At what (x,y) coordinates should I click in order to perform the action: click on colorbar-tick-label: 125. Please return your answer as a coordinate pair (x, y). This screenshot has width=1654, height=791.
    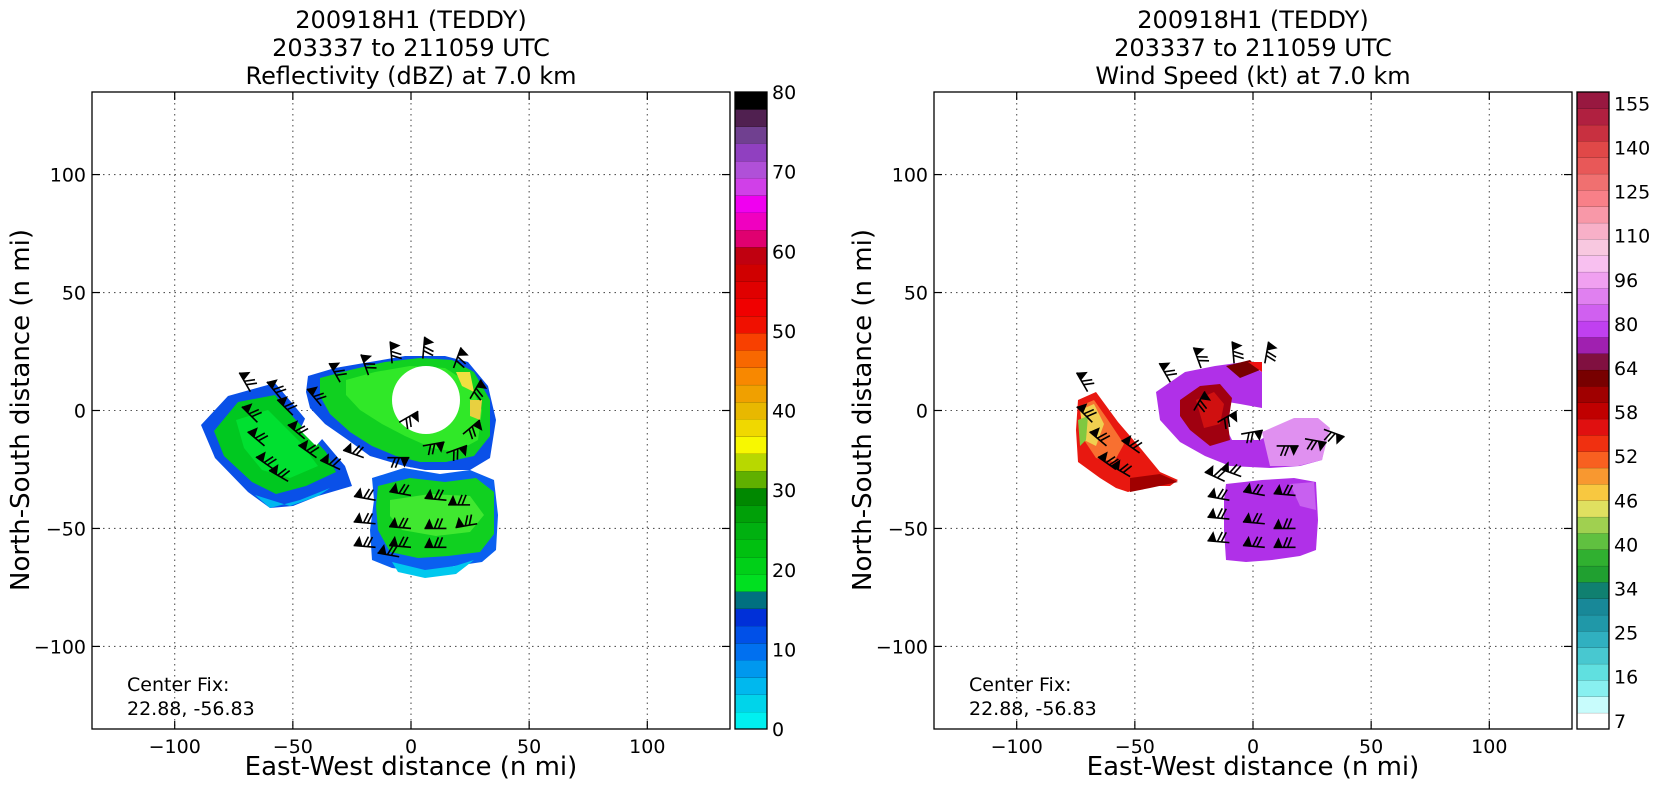
    Looking at the image, I should click on (1632, 193).